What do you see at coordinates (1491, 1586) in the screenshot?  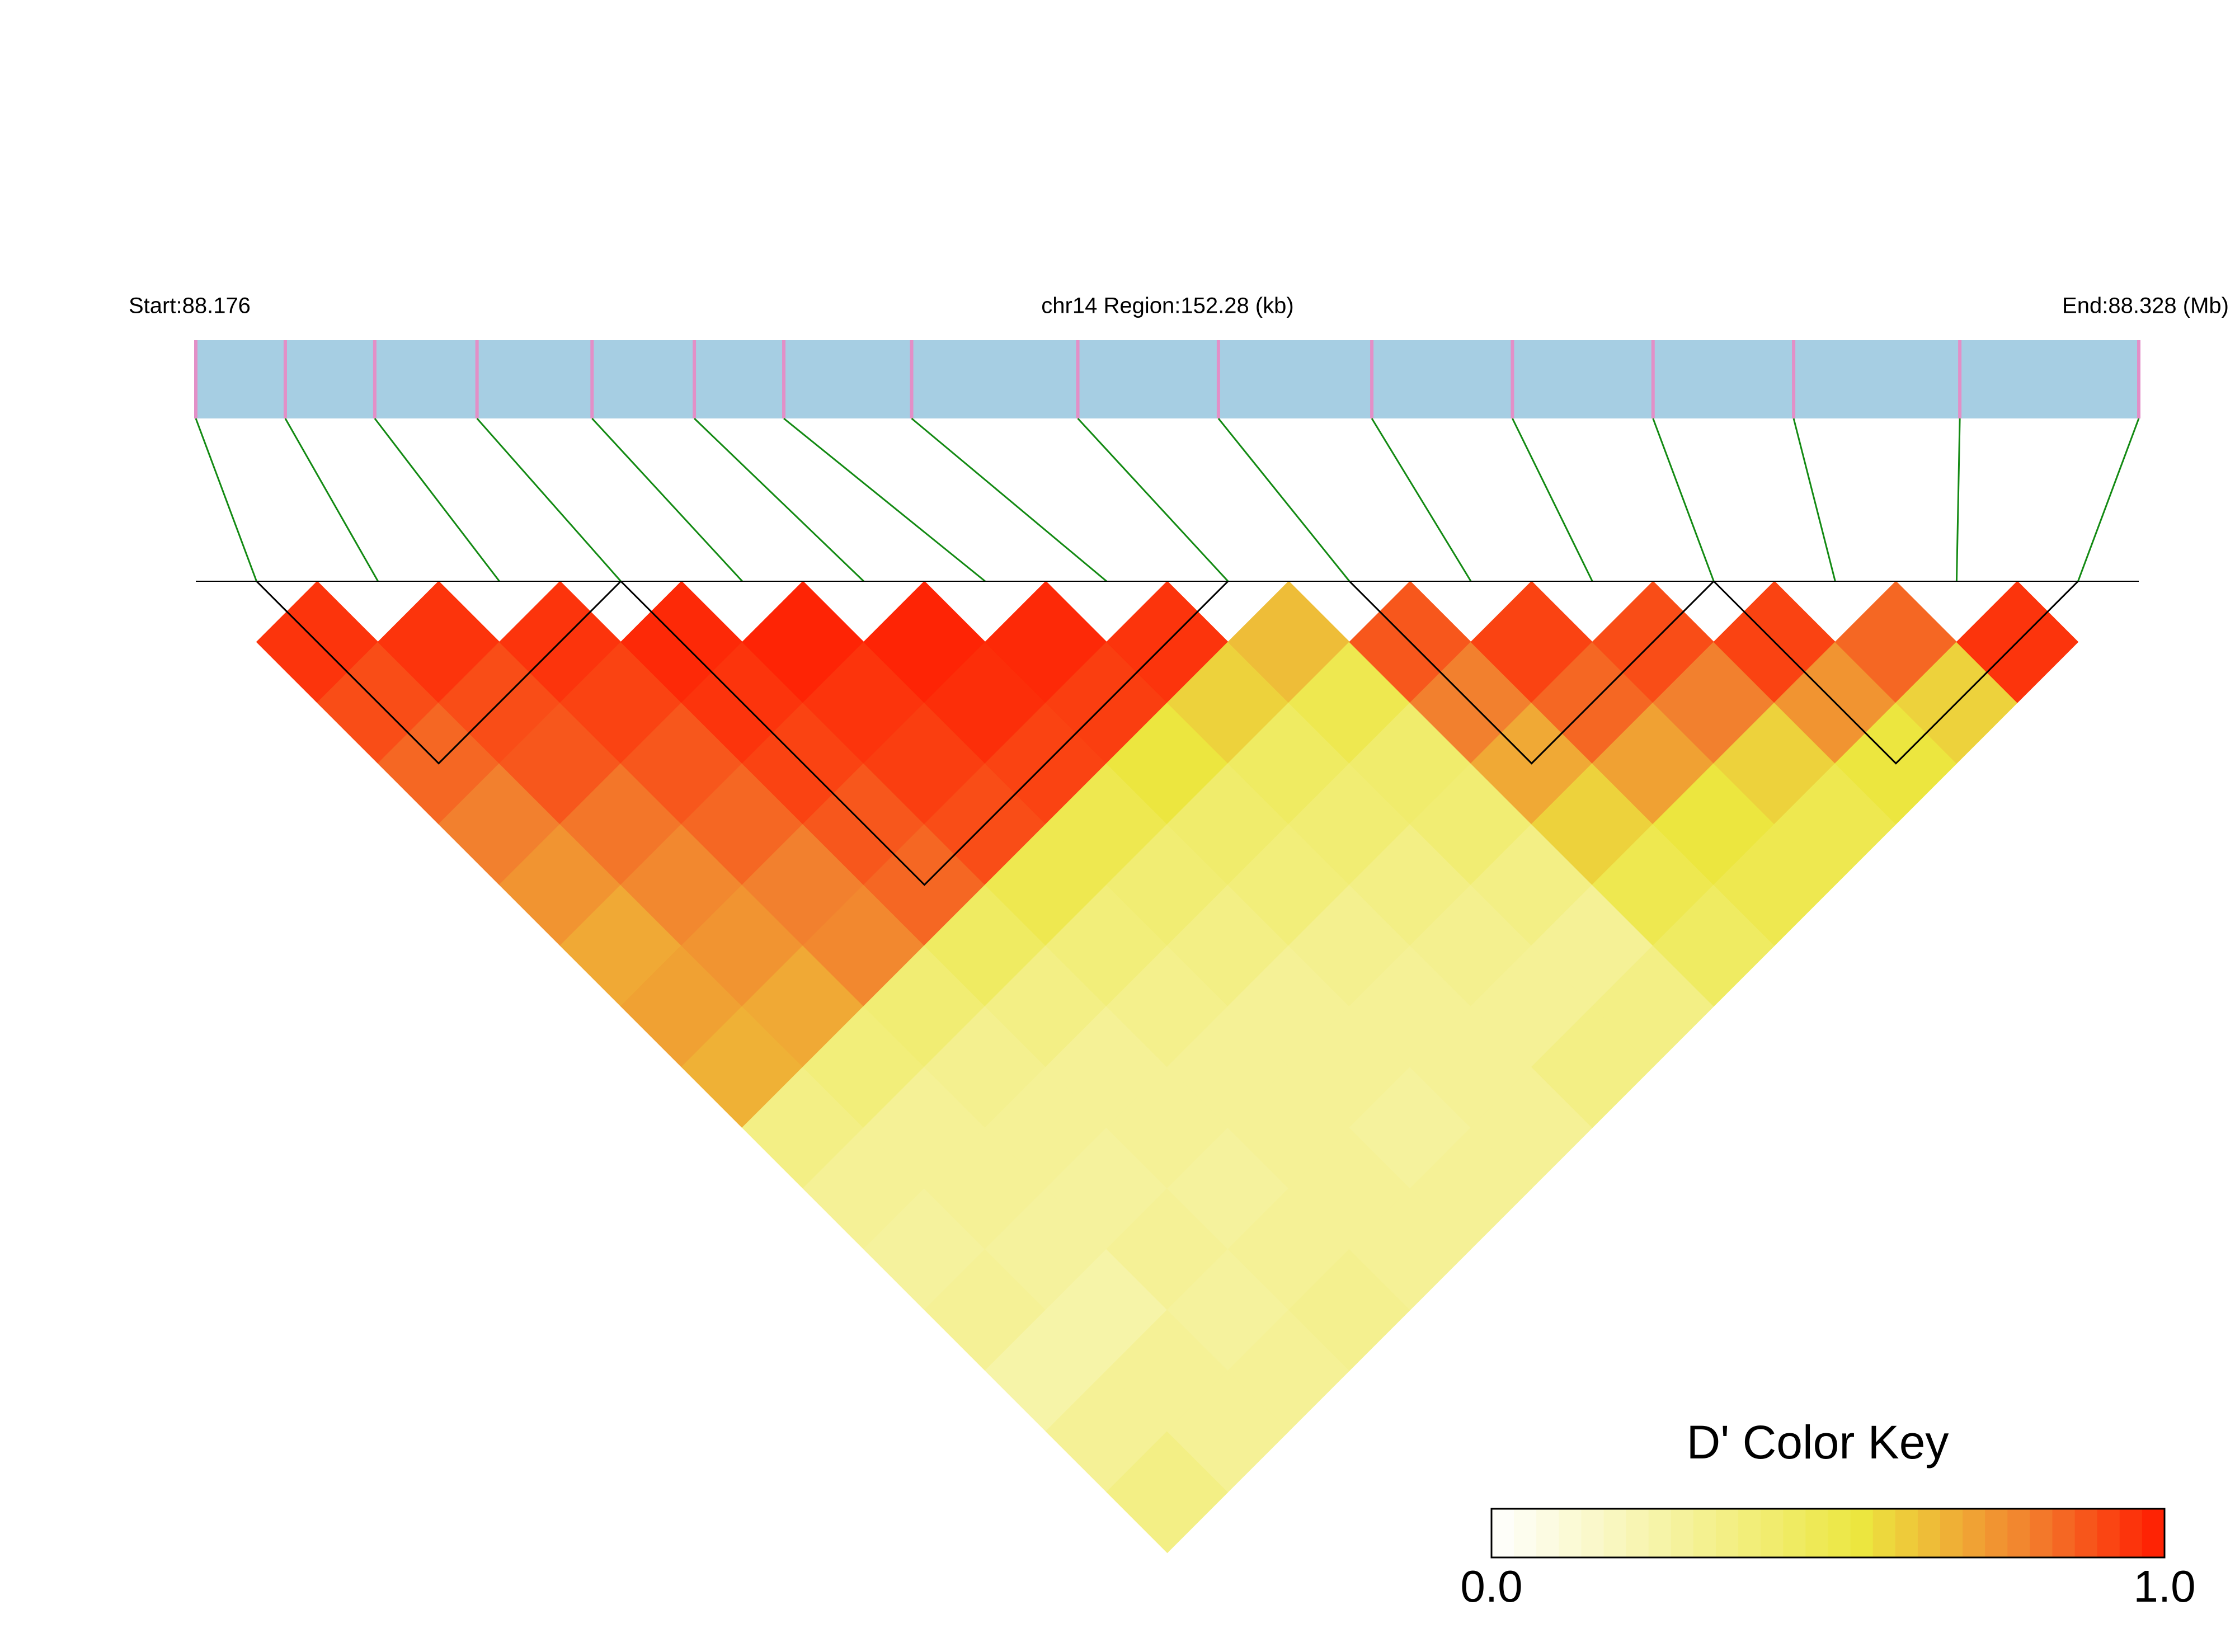 I see `key-tick-label: 0.0` at bounding box center [1491, 1586].